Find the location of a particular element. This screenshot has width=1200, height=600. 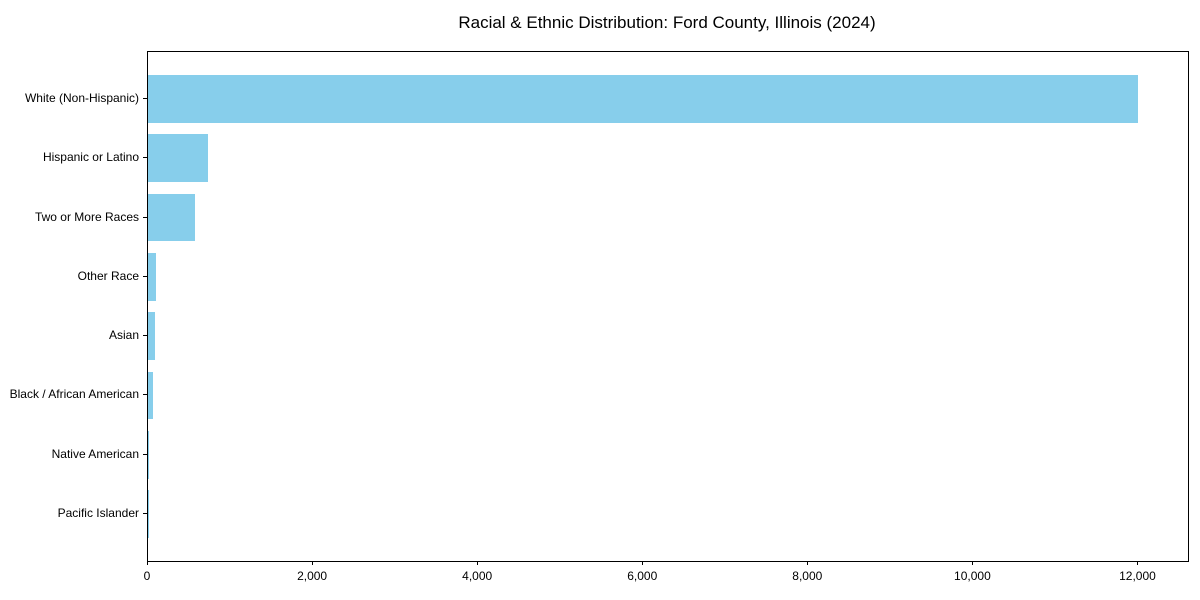

x-tick-label-8000: 8,000 is located at coordinates (807, 576).